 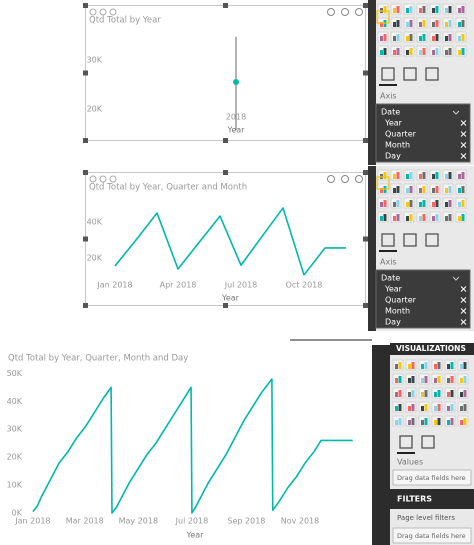 I want to click on y-tick-label: 20K, so click(x=95, y=258).